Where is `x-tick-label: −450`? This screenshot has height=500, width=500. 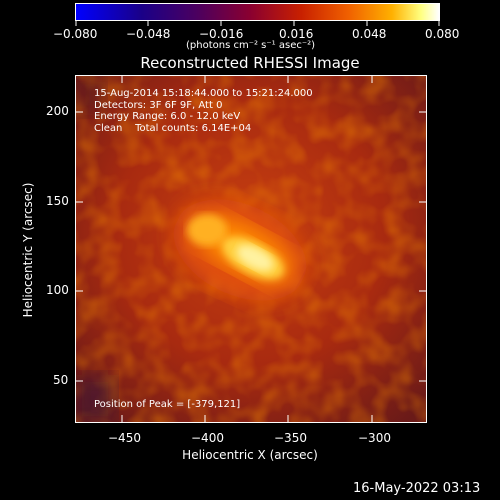
x-tick-label: −450 is located at coordinates (124, 438).